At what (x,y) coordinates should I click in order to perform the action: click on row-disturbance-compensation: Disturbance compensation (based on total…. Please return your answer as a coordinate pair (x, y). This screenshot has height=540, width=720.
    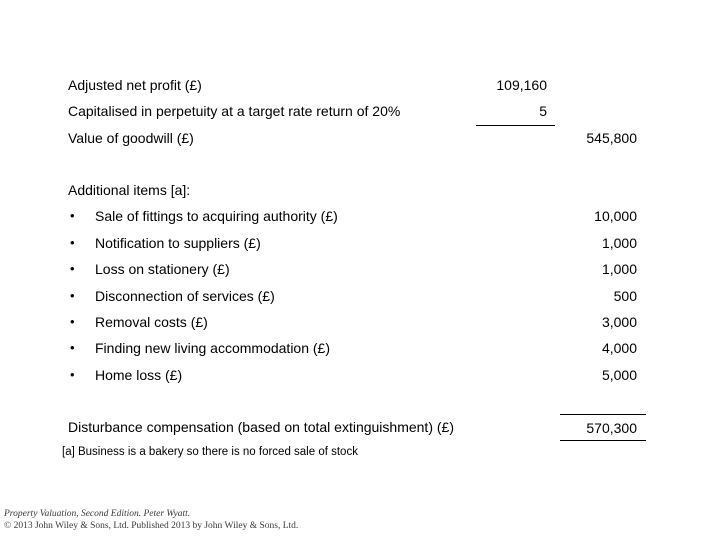
    Looking at the image, I should click on (360, 427).